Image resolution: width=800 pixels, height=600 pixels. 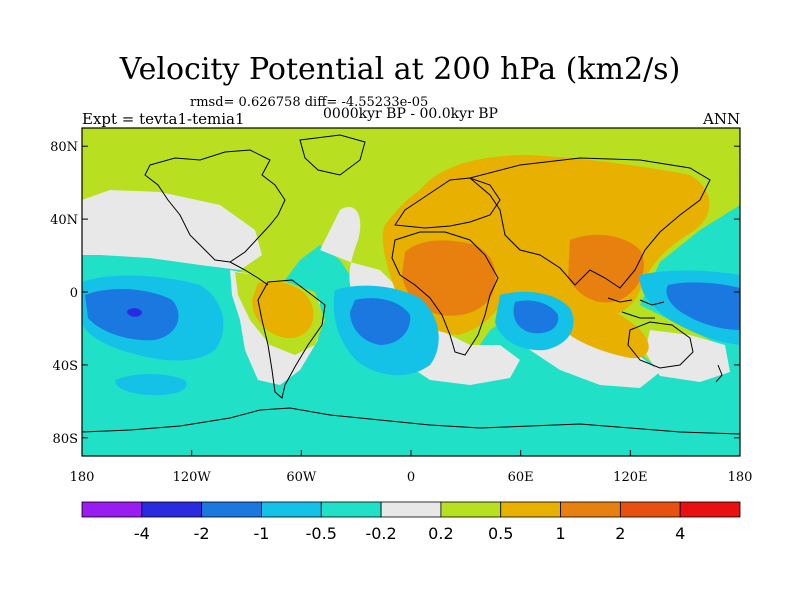 What do you see at coordinates (536, 317) in the screenshot?
I see `field-neg-strong-indian` at bounding box center [536, 317].